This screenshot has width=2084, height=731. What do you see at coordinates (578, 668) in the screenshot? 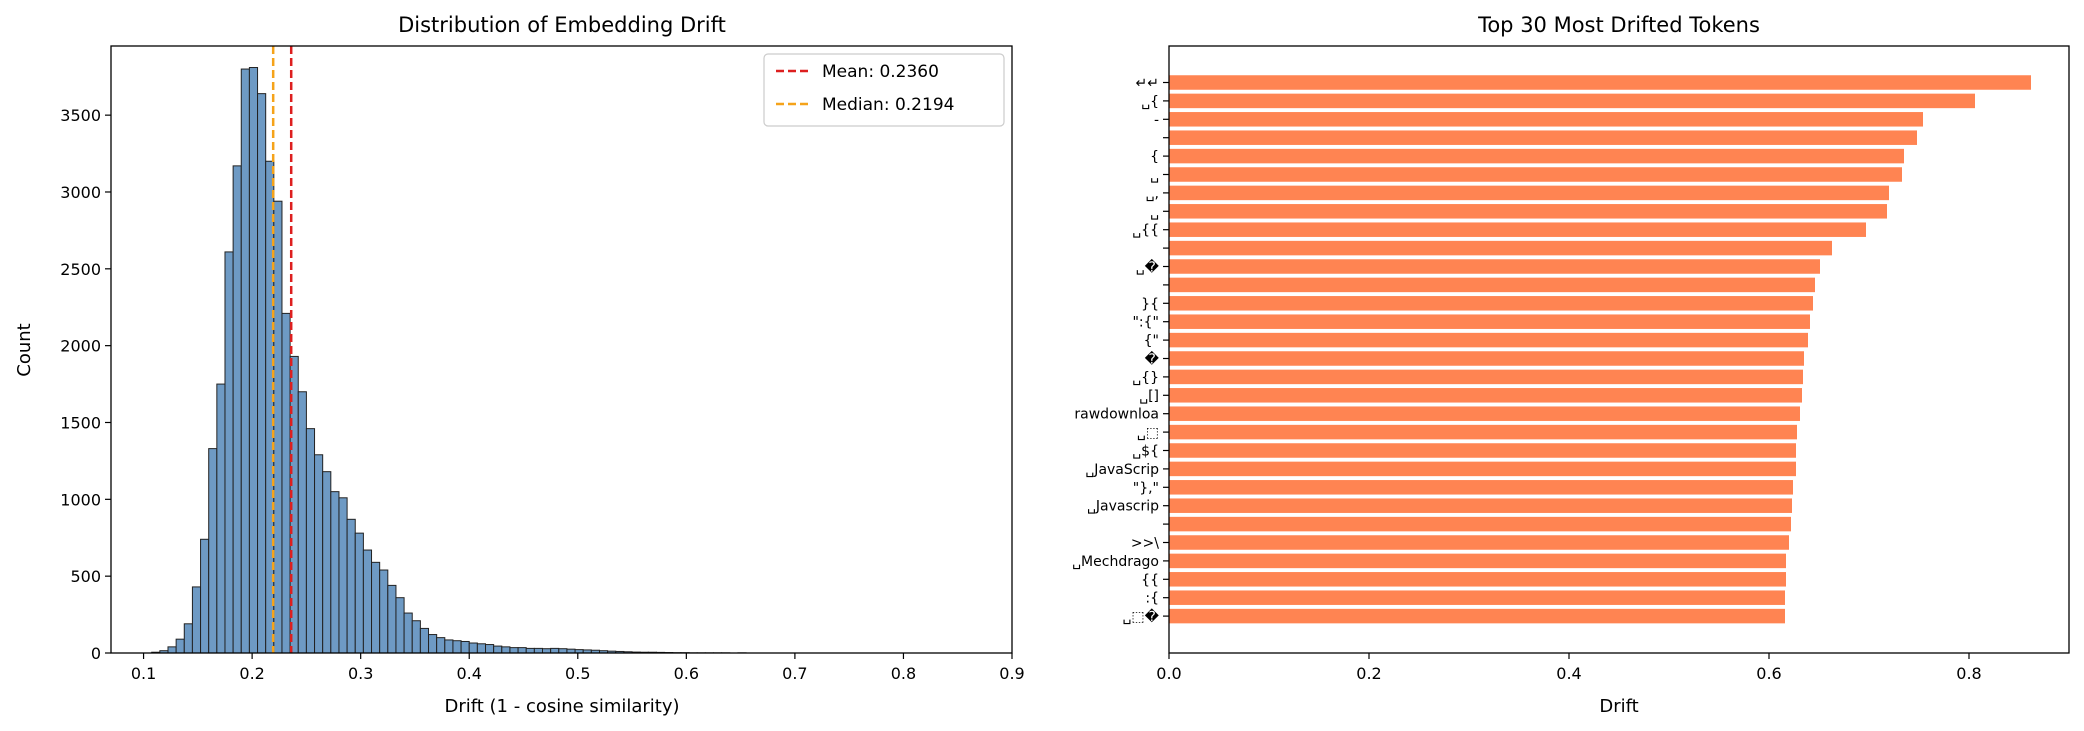
I see `histogram-x-ticks: 0.1 0.2 0.3 0.4 0.5 0.6 0.7 0.8 0.9` at bounding box center [578, 668].